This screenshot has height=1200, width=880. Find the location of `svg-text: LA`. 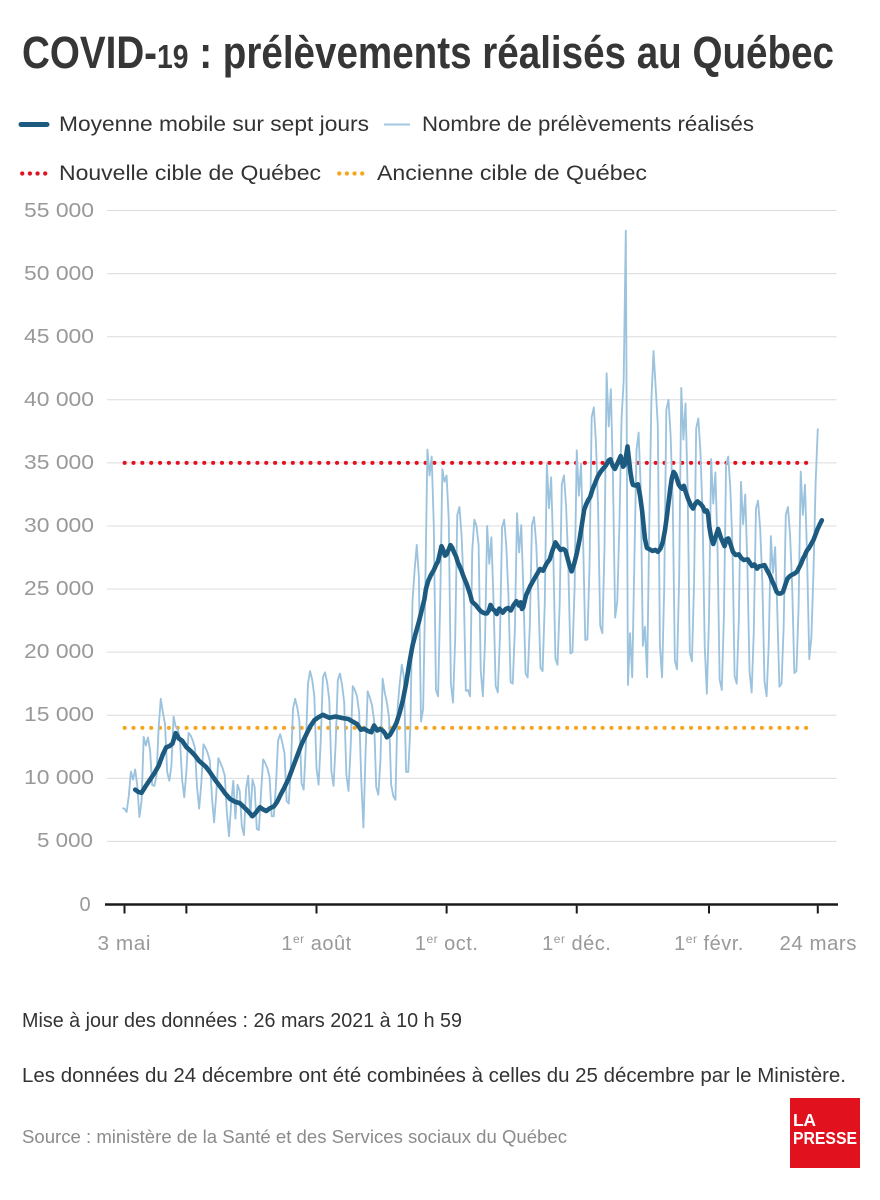

svg-text: LA is located at coordinates (804, 1120).